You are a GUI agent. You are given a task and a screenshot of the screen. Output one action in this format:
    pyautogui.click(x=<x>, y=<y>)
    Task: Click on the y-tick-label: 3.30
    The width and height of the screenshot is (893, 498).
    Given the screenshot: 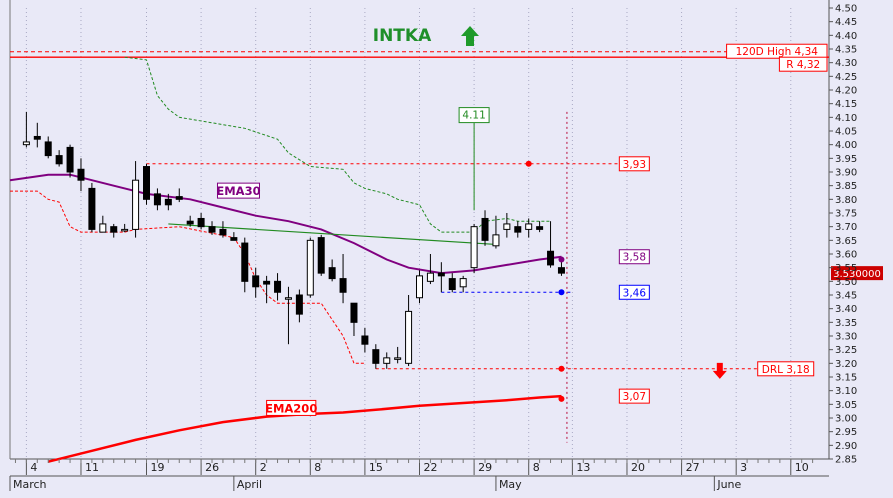 What is the action you would take?
    pyautogui.click(x=846, y=337)
    